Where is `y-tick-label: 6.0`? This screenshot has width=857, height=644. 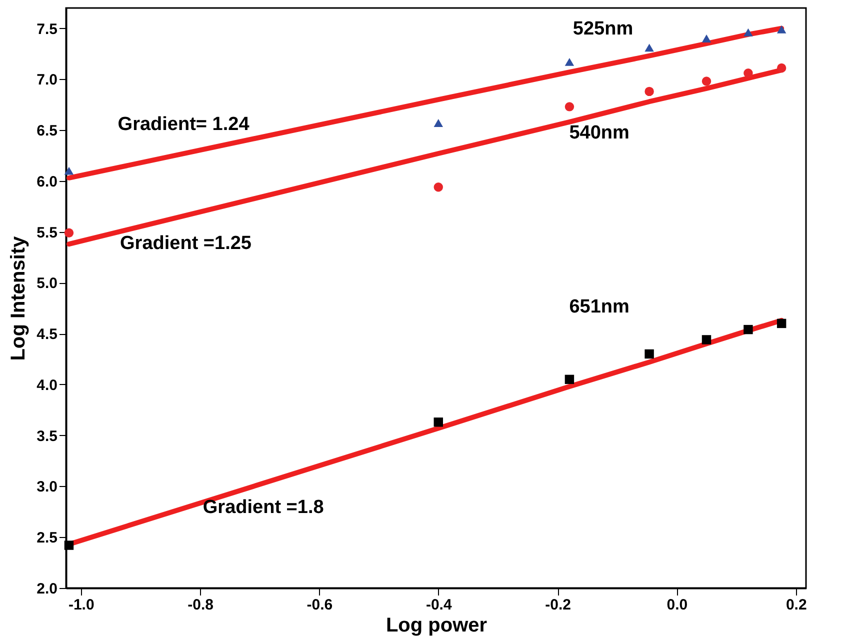 y-tick-label: 6.0 is located at coordinates (47, 181).